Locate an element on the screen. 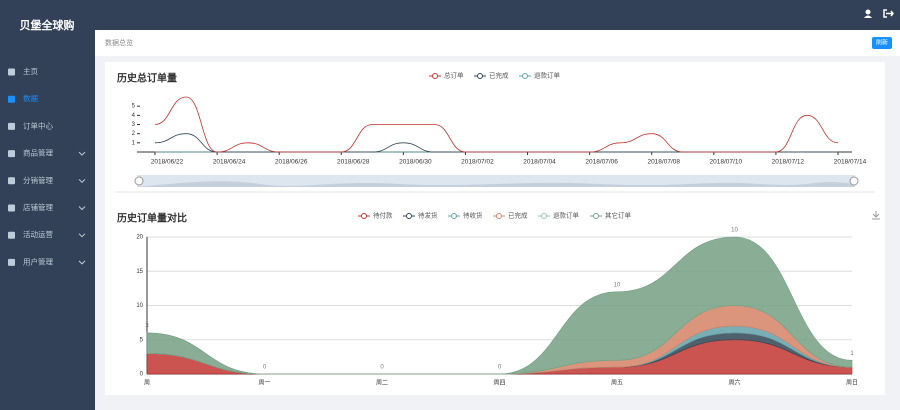  y-tick-label: 10 is located at coordinates (139, 306).